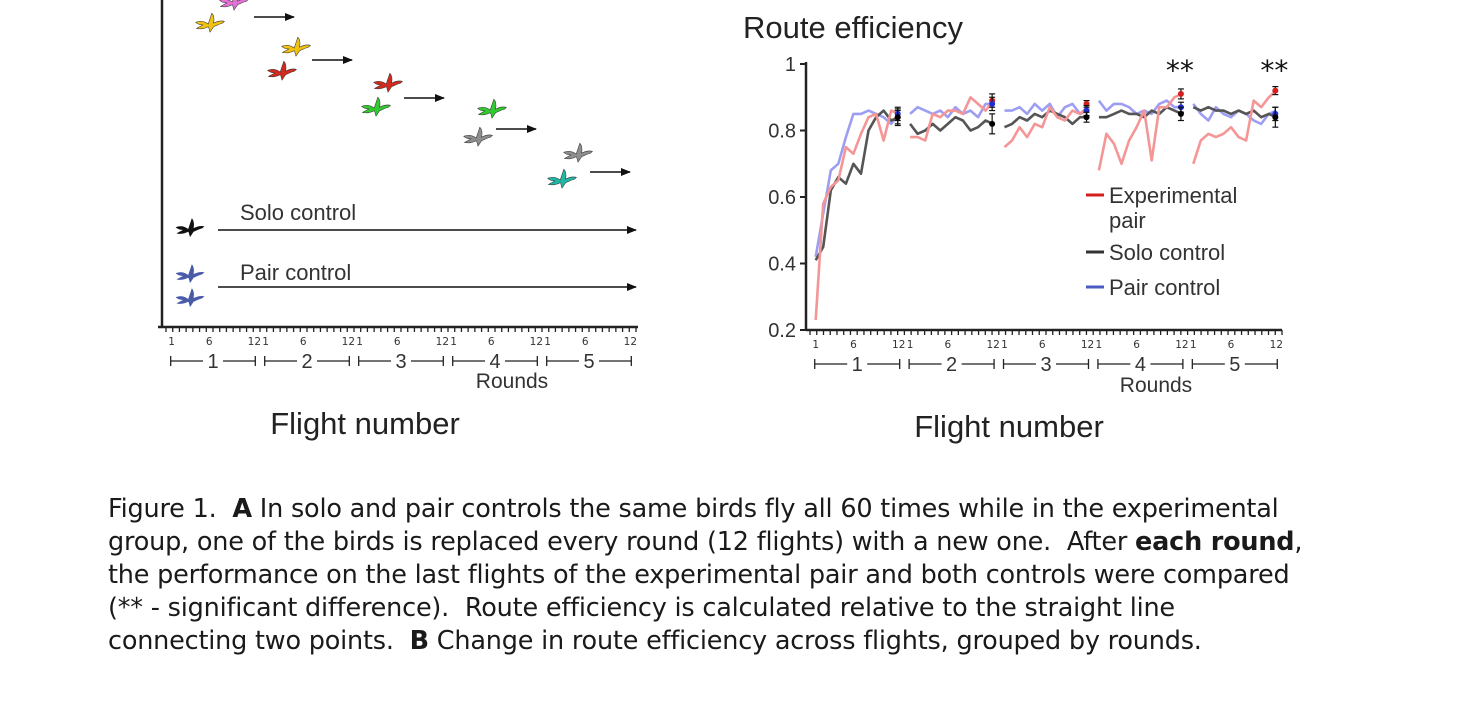 This screenshot has width=1460, height=702. What do you see at coordinates (790, 65) in the screenshot?
I see `y-tick-label: 1` at bounding box center [790, 65].